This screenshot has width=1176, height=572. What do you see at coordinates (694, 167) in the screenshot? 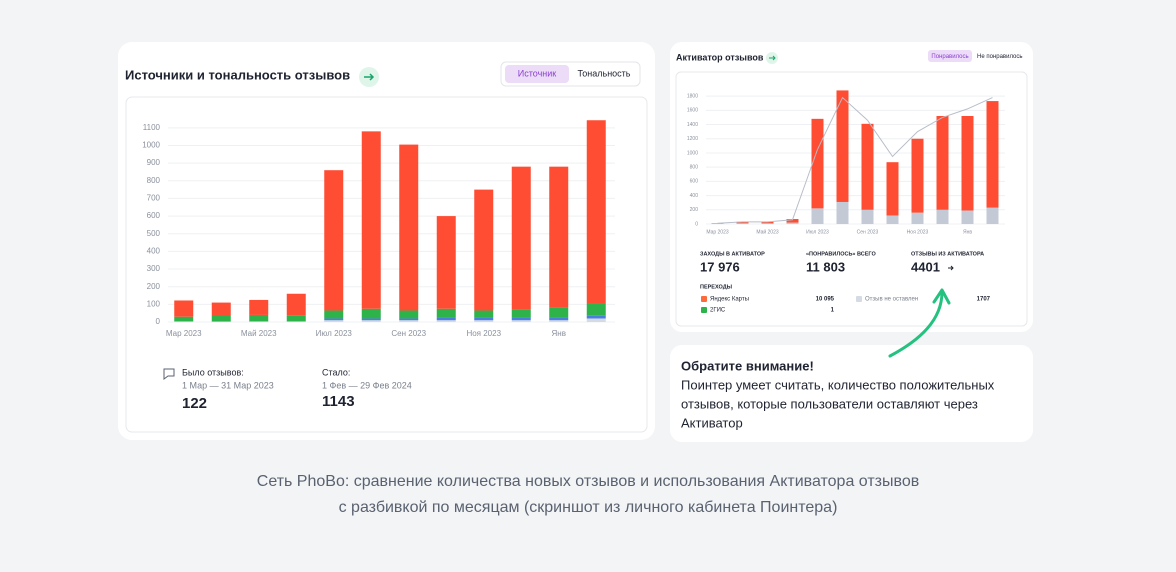
I see `y-tick-label: 800` at bounding box center [694, 167].